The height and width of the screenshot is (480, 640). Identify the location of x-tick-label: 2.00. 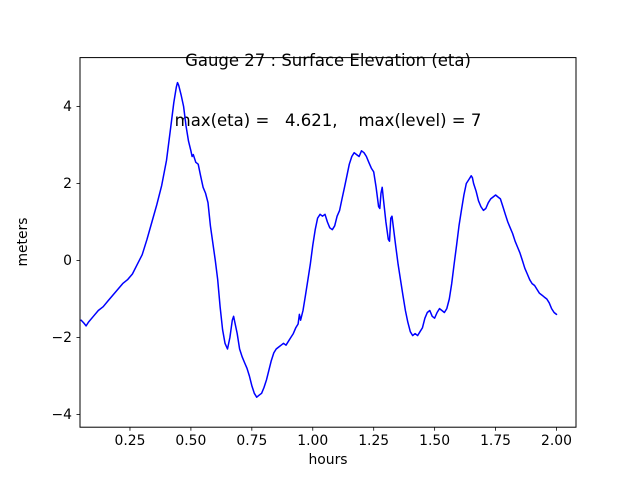
(556, 441).